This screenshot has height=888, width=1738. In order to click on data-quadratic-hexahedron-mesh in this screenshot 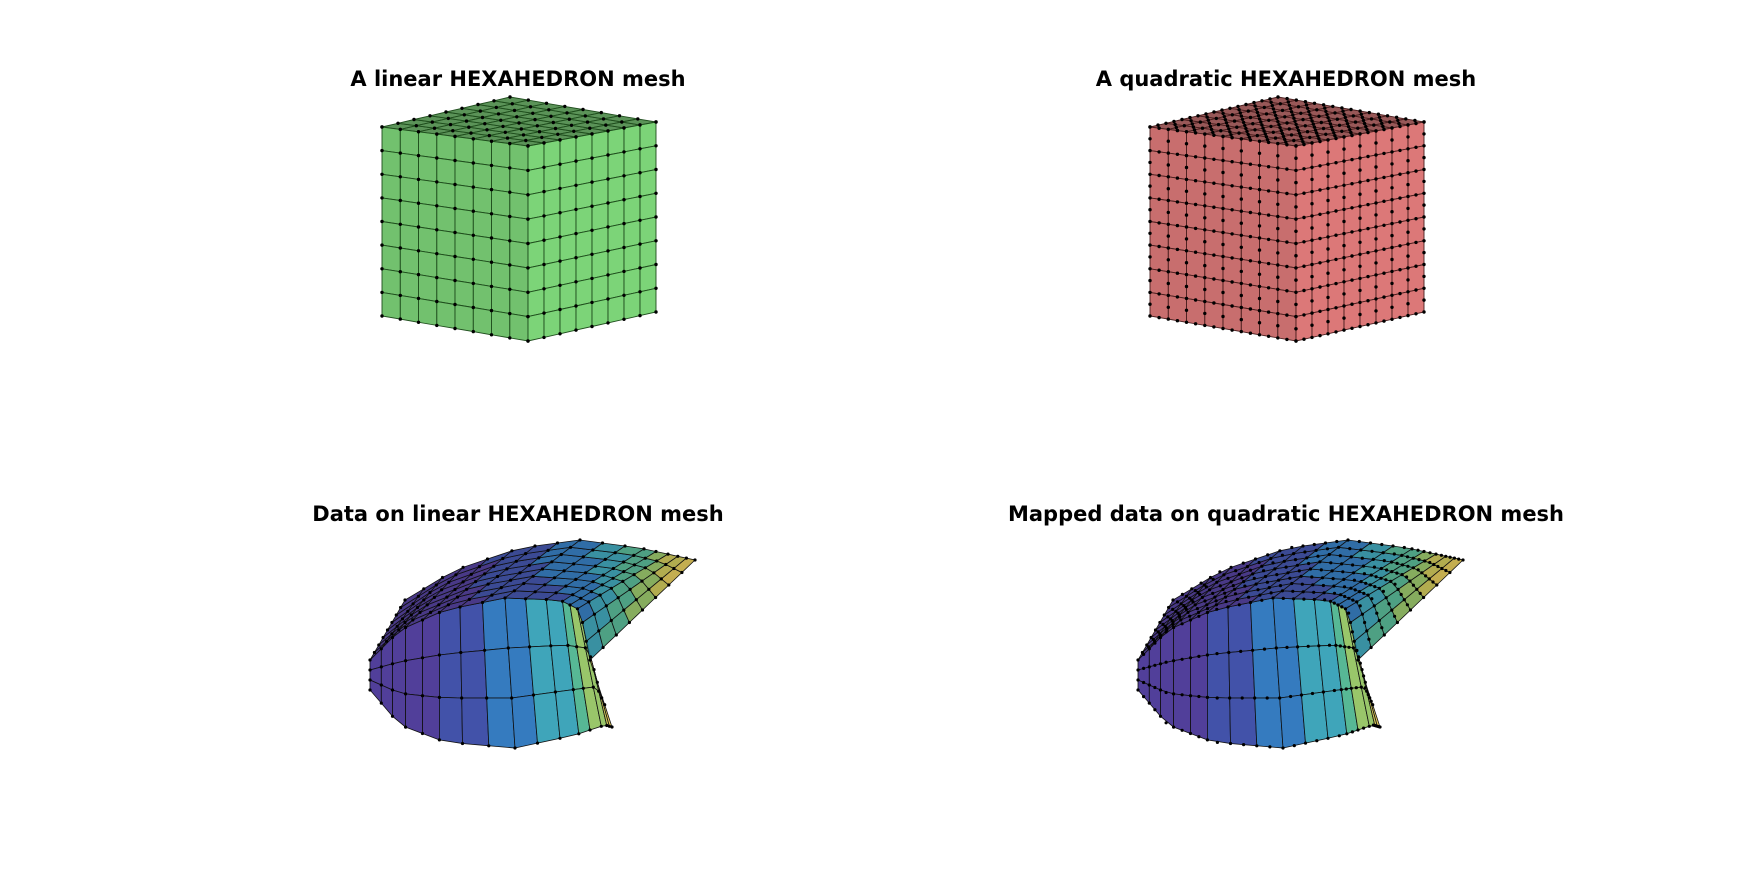, I will do `click(1300, 644)`.